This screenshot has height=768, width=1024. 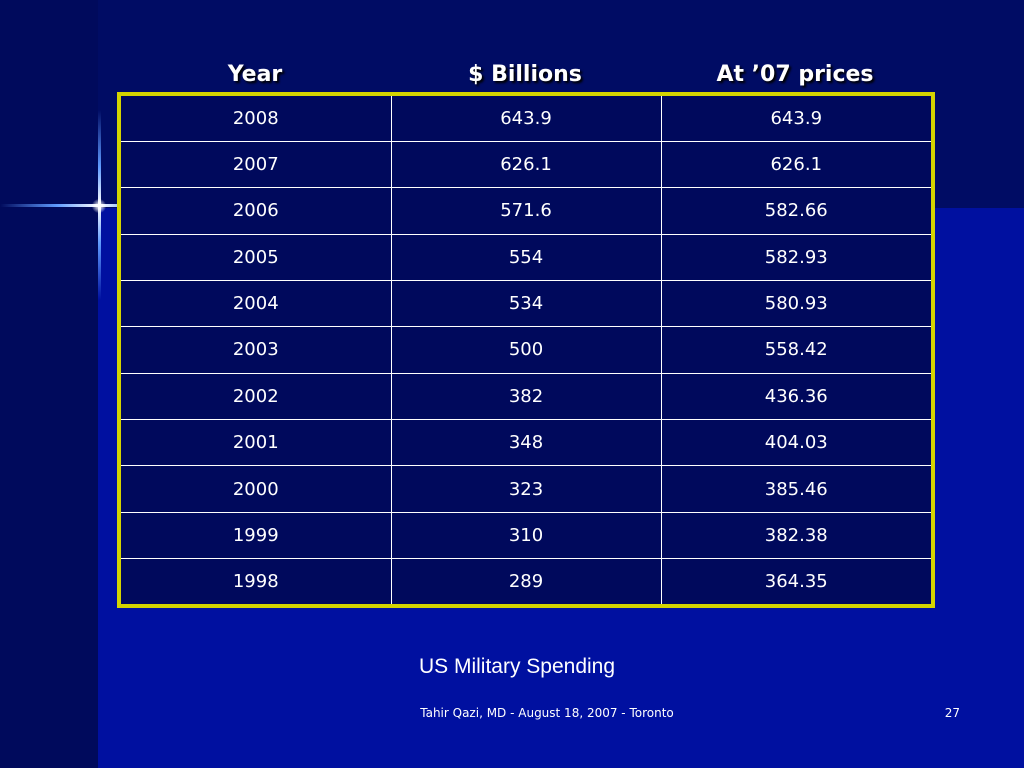 I want to click on cell-billions: 626.1, so click(x=526, y=164).